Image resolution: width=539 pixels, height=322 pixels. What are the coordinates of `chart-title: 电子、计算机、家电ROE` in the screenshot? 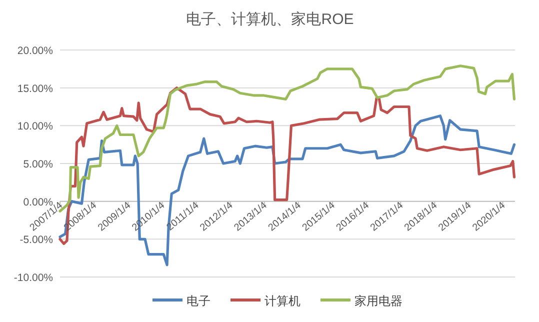 It's located at (270, 19).